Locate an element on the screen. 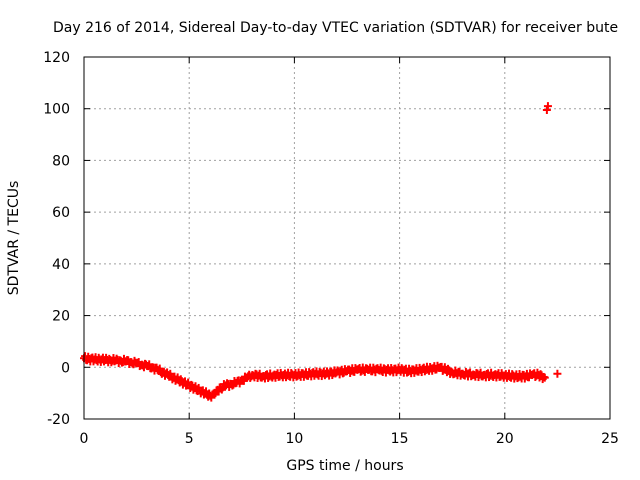 The width and height of the screenshot is (640, 480). x-tick-label: 15 is located at coordinates (400, 439).